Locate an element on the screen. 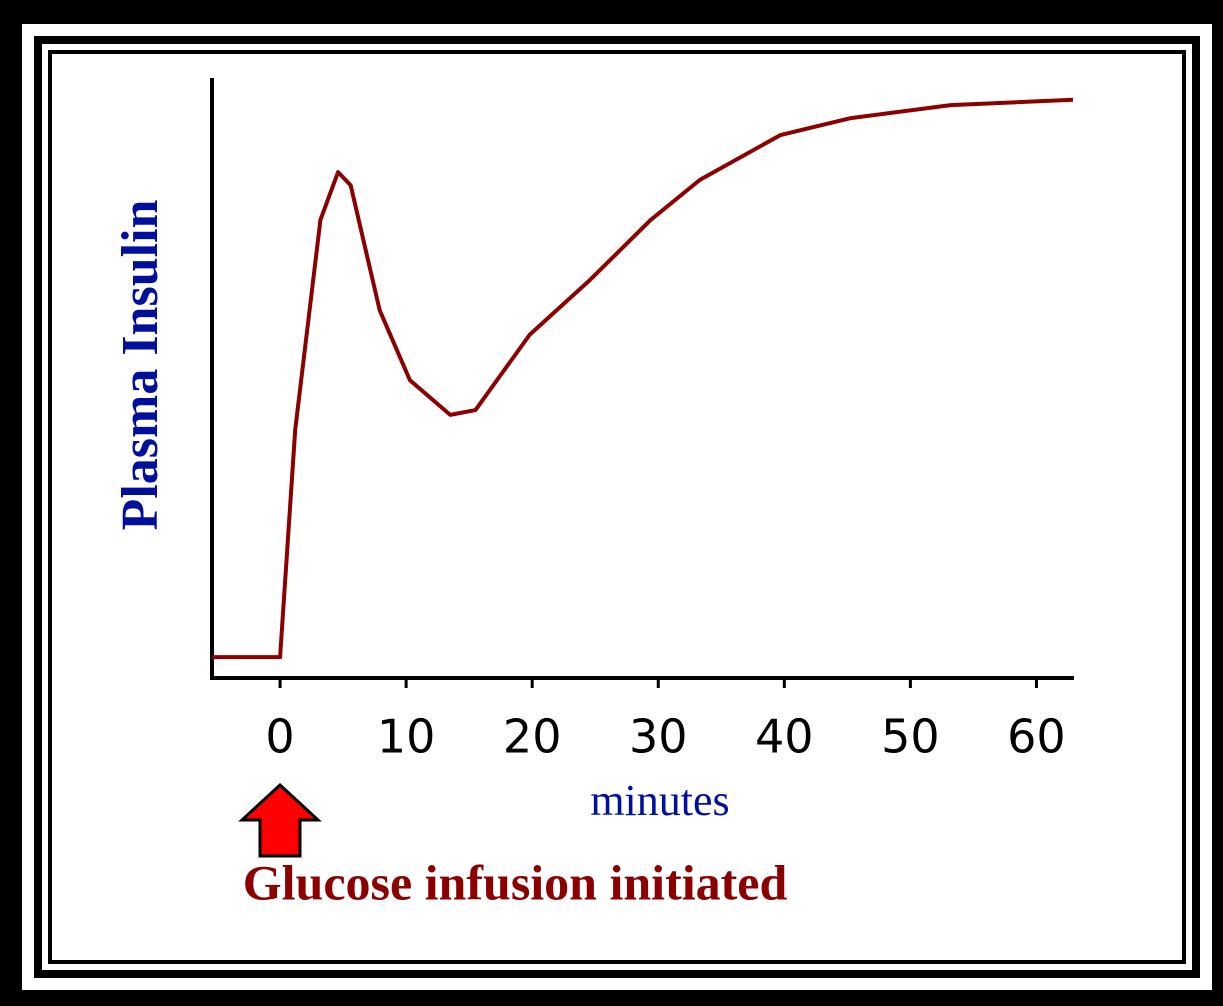  x-tick-label: 40 is located at coordinates (784, 737).